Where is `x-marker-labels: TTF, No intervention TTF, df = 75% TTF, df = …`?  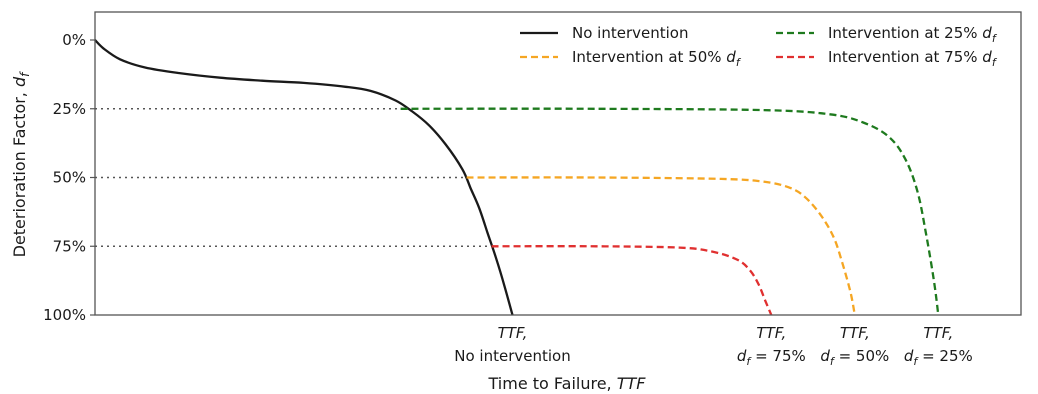
x-marker-labels: TTF, No intervention TTF, df = 75% TTF, df = … is located at coordinates (713, 346).